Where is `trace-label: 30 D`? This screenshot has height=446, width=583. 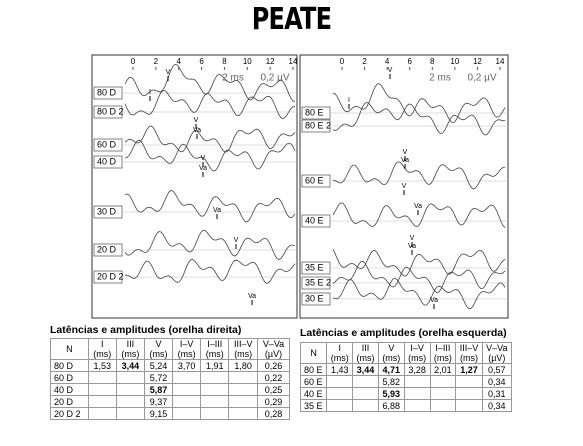 trace-label: 30 D is located at coordinates (107, 211).